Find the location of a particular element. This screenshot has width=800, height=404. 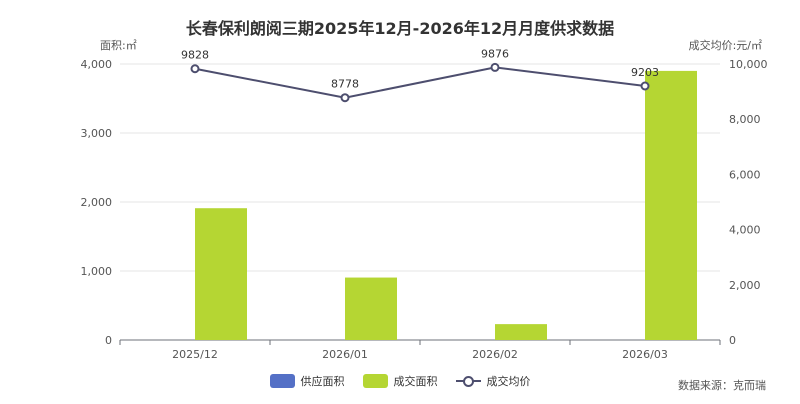

avg-price-label: 9828 is located at coordinates (195, 55).